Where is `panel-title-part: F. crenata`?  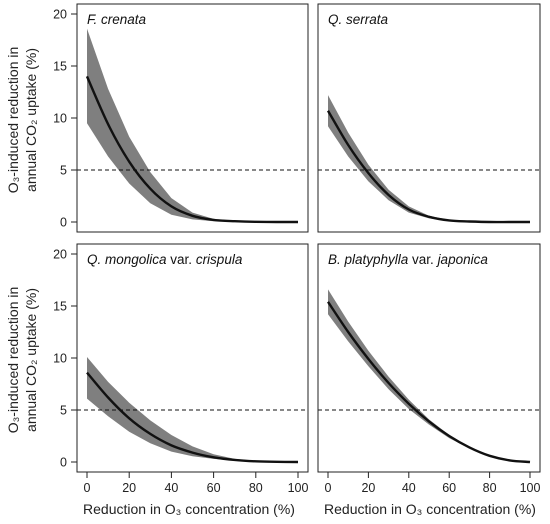
panel-title-part: F. crenata is located at coordinates (117, 19).